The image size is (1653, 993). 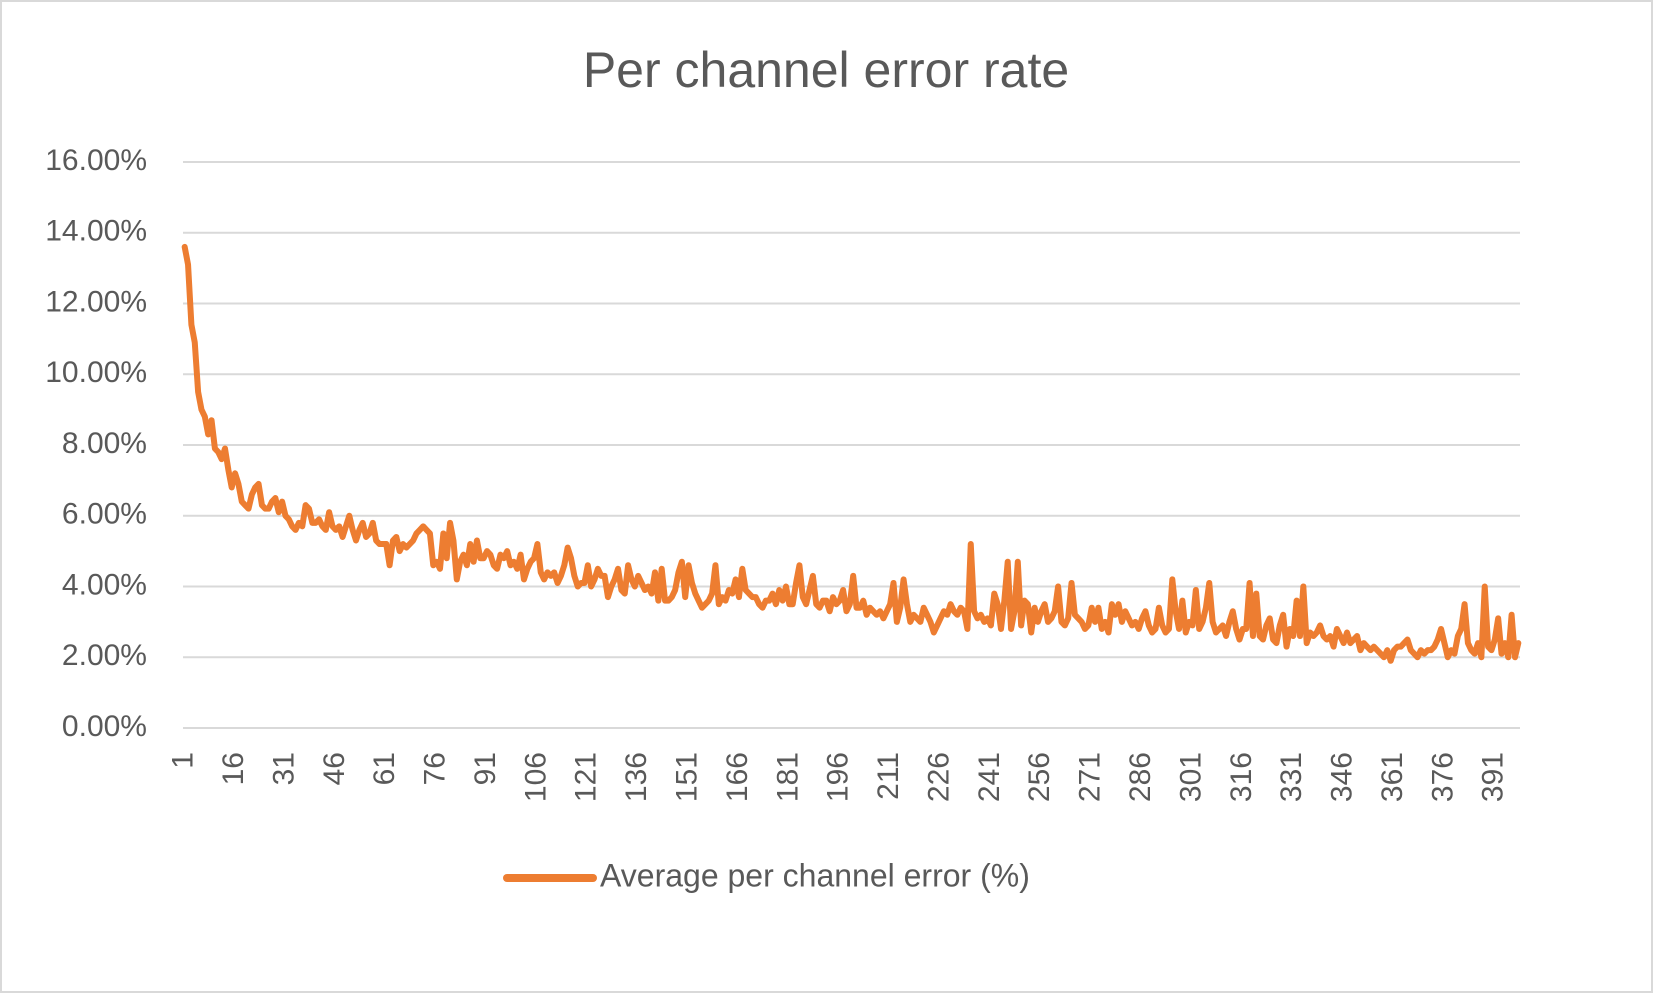 I want to click on x-tick-label: 346, so click(x=1342, y=777).